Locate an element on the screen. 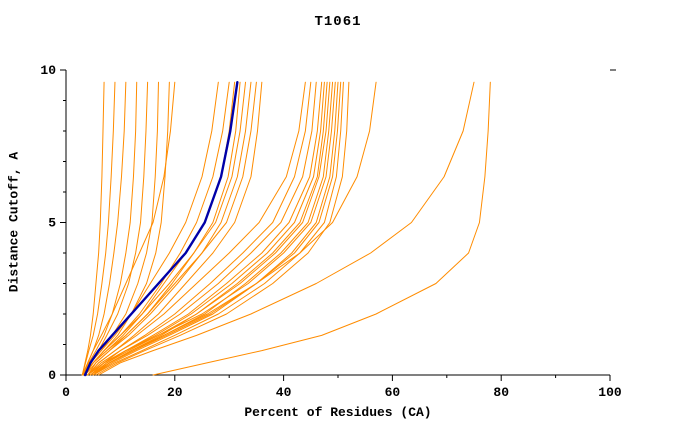 The width and height of the screenshot is (680, 440). x-axis-label: Percent of Residues (CA) is located at coordinates (338, 412).